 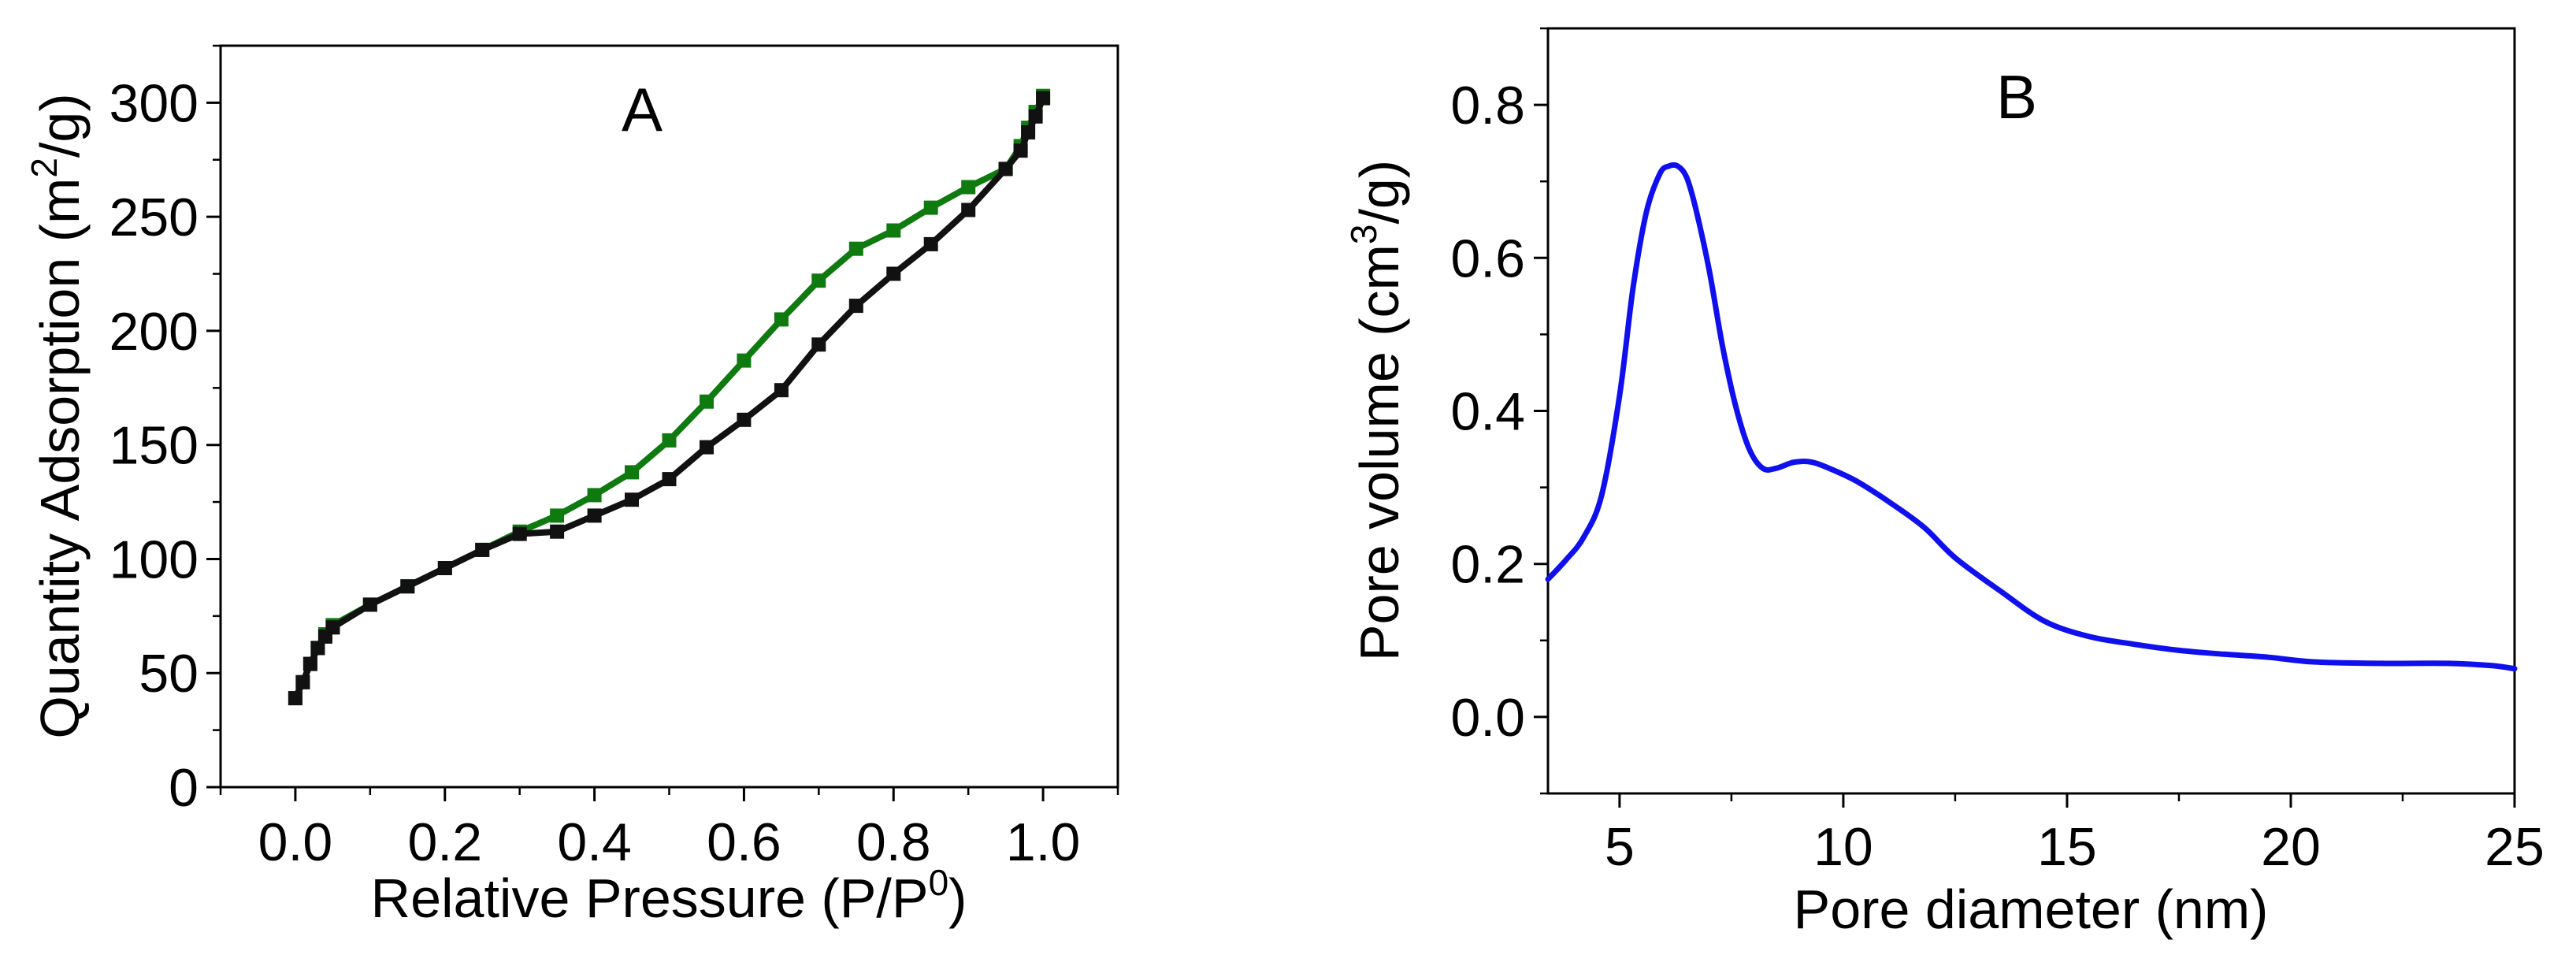 I want to click on panel-a-y-tick-label: 0, so click(x=184, y=788).